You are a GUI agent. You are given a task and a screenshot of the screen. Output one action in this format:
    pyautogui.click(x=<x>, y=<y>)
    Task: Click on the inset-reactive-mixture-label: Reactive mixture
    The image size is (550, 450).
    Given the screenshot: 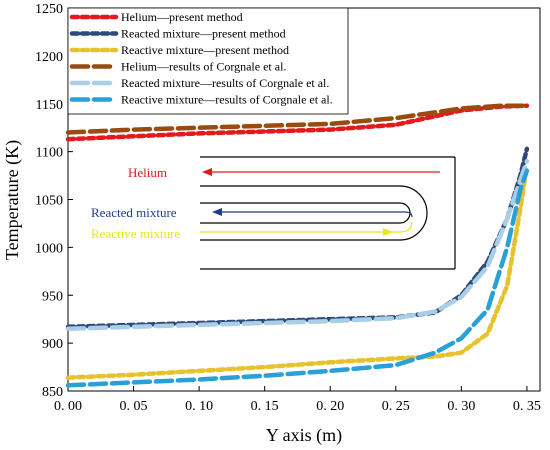 What is the action you would take?
    pyautogui.click(x=135, y=233)
    